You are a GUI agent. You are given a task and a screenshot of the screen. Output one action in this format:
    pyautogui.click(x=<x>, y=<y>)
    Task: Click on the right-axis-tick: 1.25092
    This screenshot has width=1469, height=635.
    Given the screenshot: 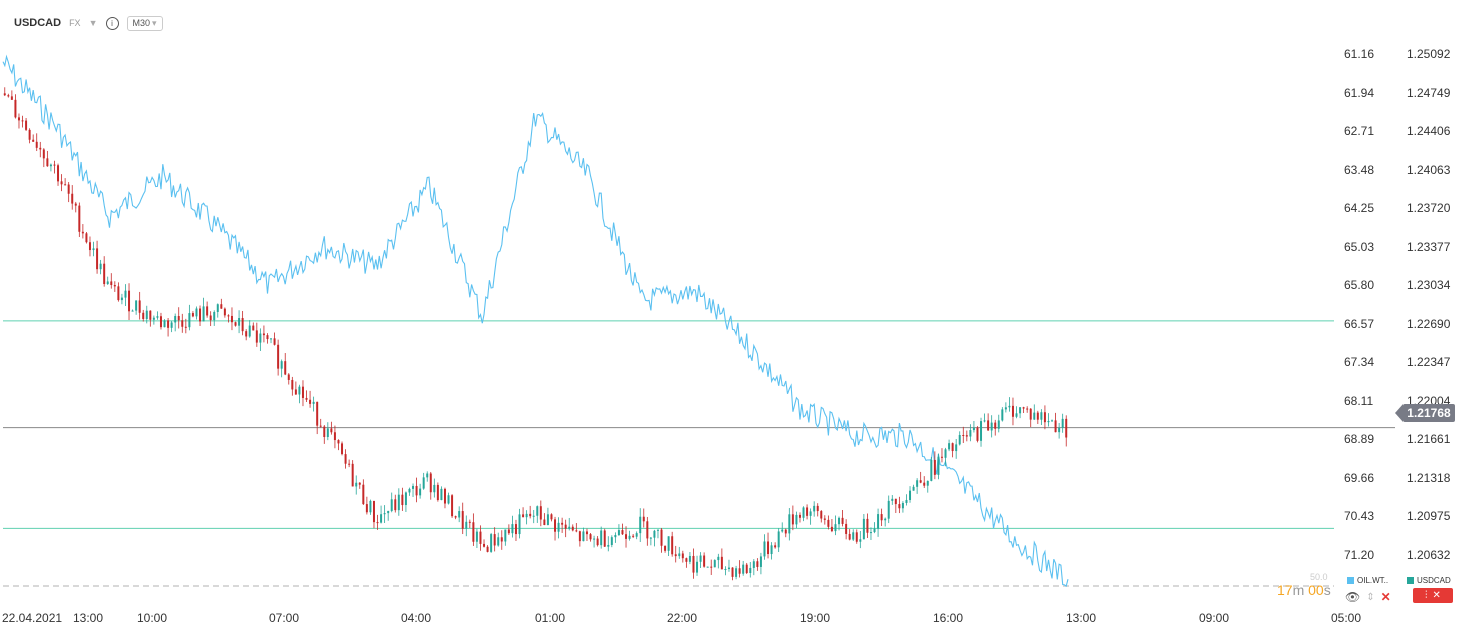 What is the action you would take?
    pyautogui.click(x=1429, y=54)
    